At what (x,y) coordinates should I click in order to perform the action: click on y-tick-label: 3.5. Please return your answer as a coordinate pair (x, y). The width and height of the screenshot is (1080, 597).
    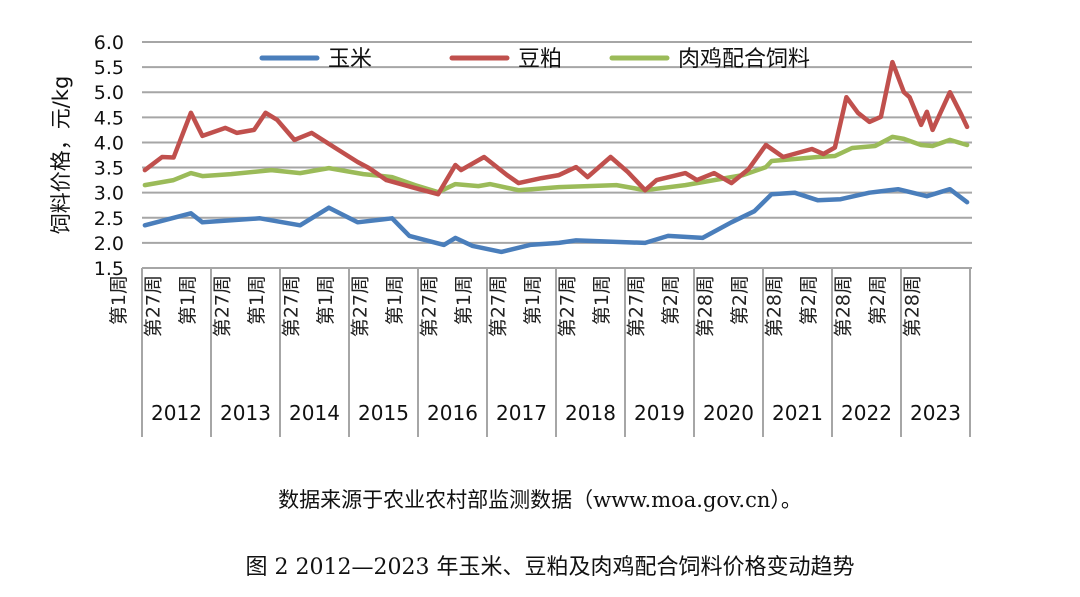
    Looking at the image, I should click on (109, 169).